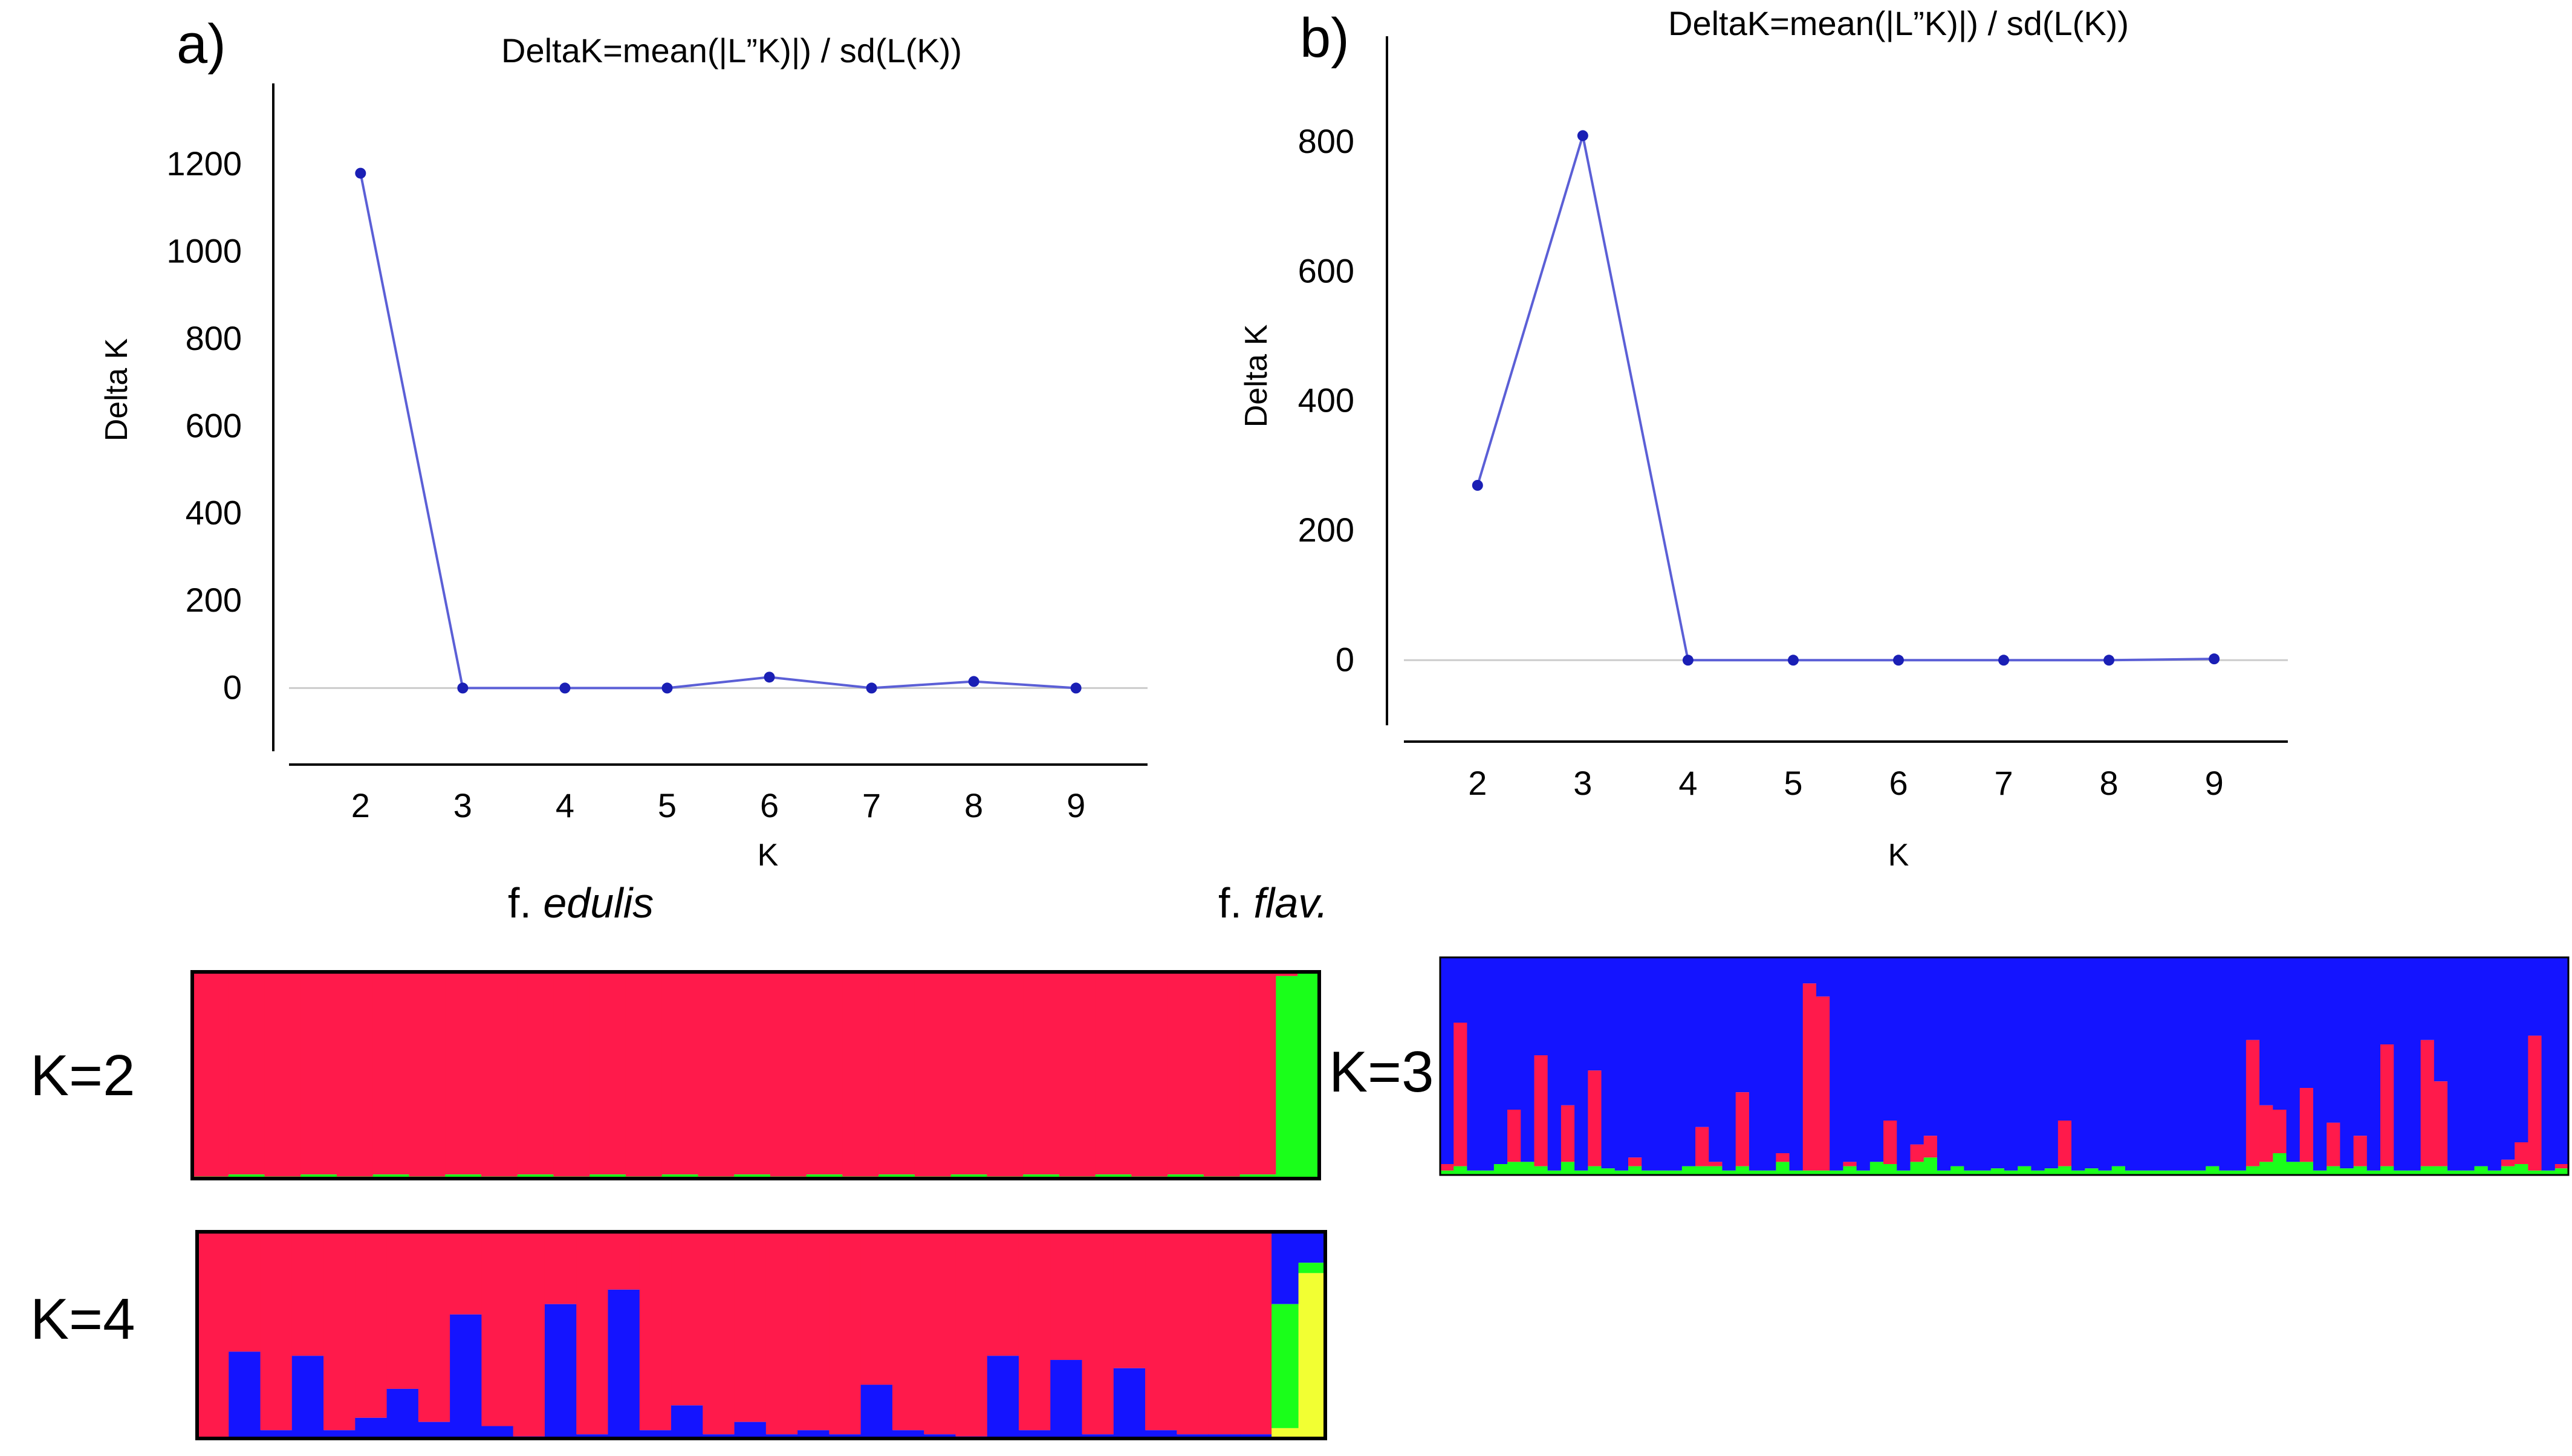 Image resolution: width=2572 pixels, height=1456 pixels. Describe the element at coordinates (973, 805) in the screenshot. I see `chart-a-xtick-label: 8` at that location.